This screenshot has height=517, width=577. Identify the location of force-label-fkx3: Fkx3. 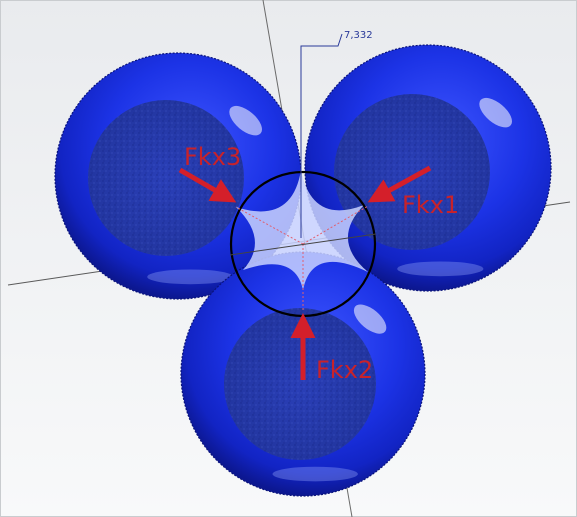
(212, 157).